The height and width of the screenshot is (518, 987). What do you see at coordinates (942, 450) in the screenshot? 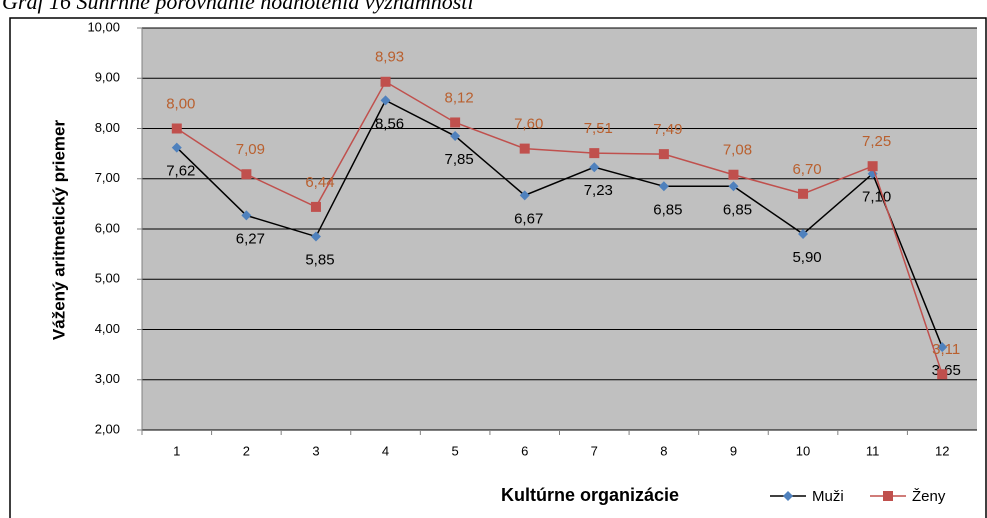
I see `x-tick-label: 12` at bounding box center [942, 450].